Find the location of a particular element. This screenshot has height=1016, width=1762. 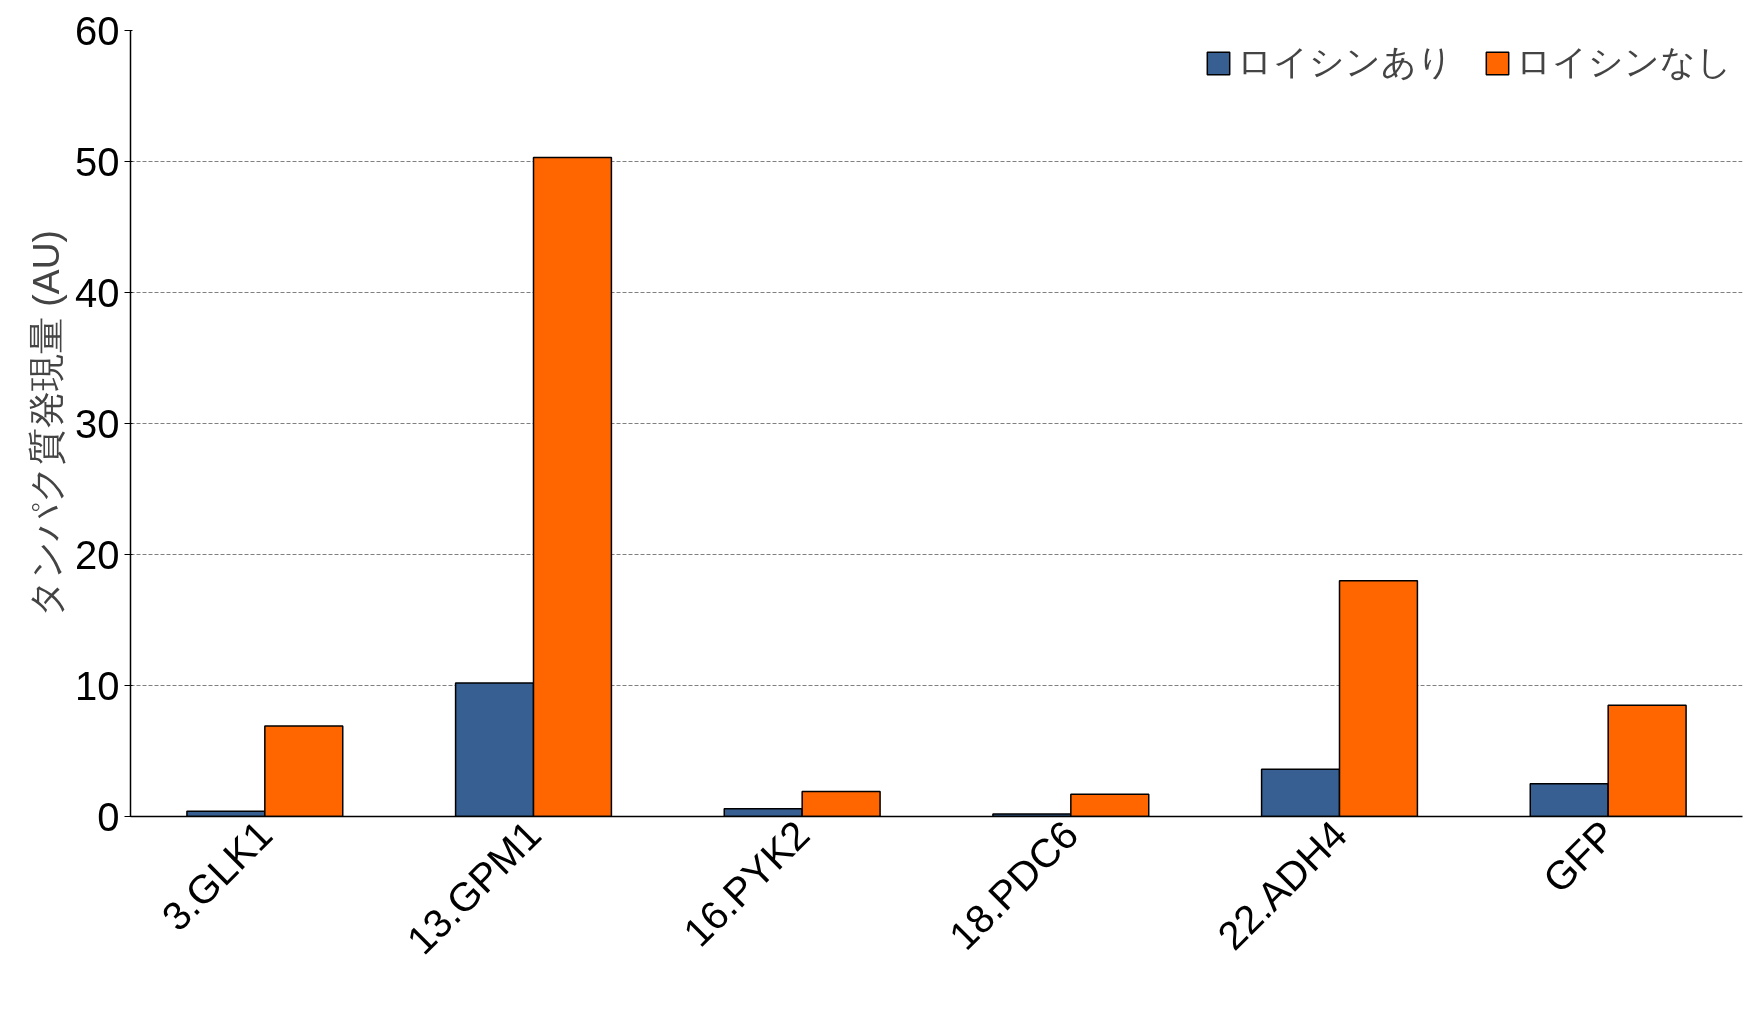

y-tick-label: 40 is located at coordinates (97, 292).